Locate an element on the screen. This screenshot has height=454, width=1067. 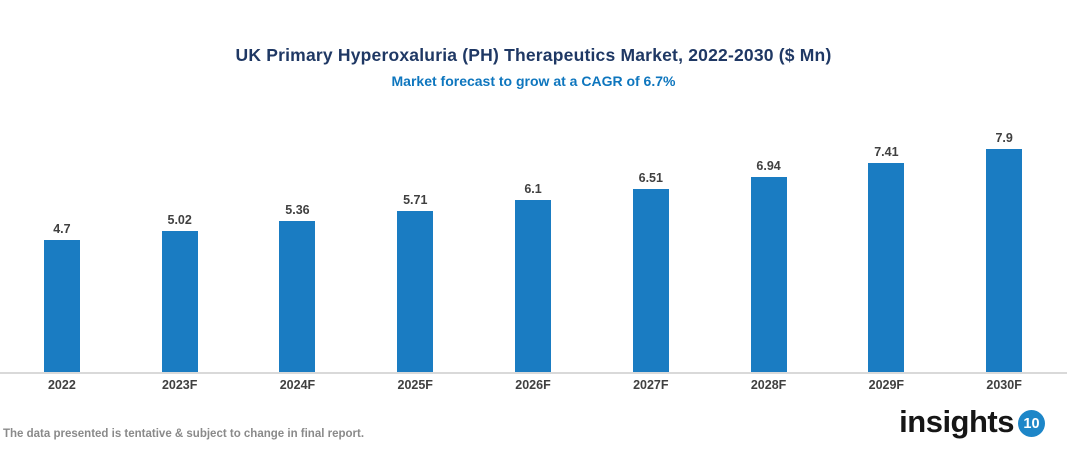
bar-value-label: 5.71 is located at coordinates (415, 200).